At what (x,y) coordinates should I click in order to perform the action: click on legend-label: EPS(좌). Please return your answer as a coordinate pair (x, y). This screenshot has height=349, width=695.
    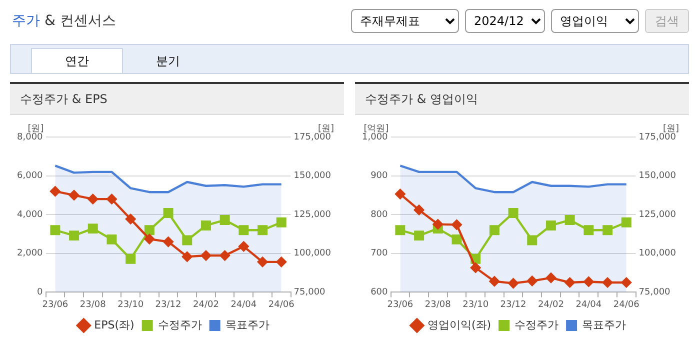
    Looking at the image, I should click on (114, 325).